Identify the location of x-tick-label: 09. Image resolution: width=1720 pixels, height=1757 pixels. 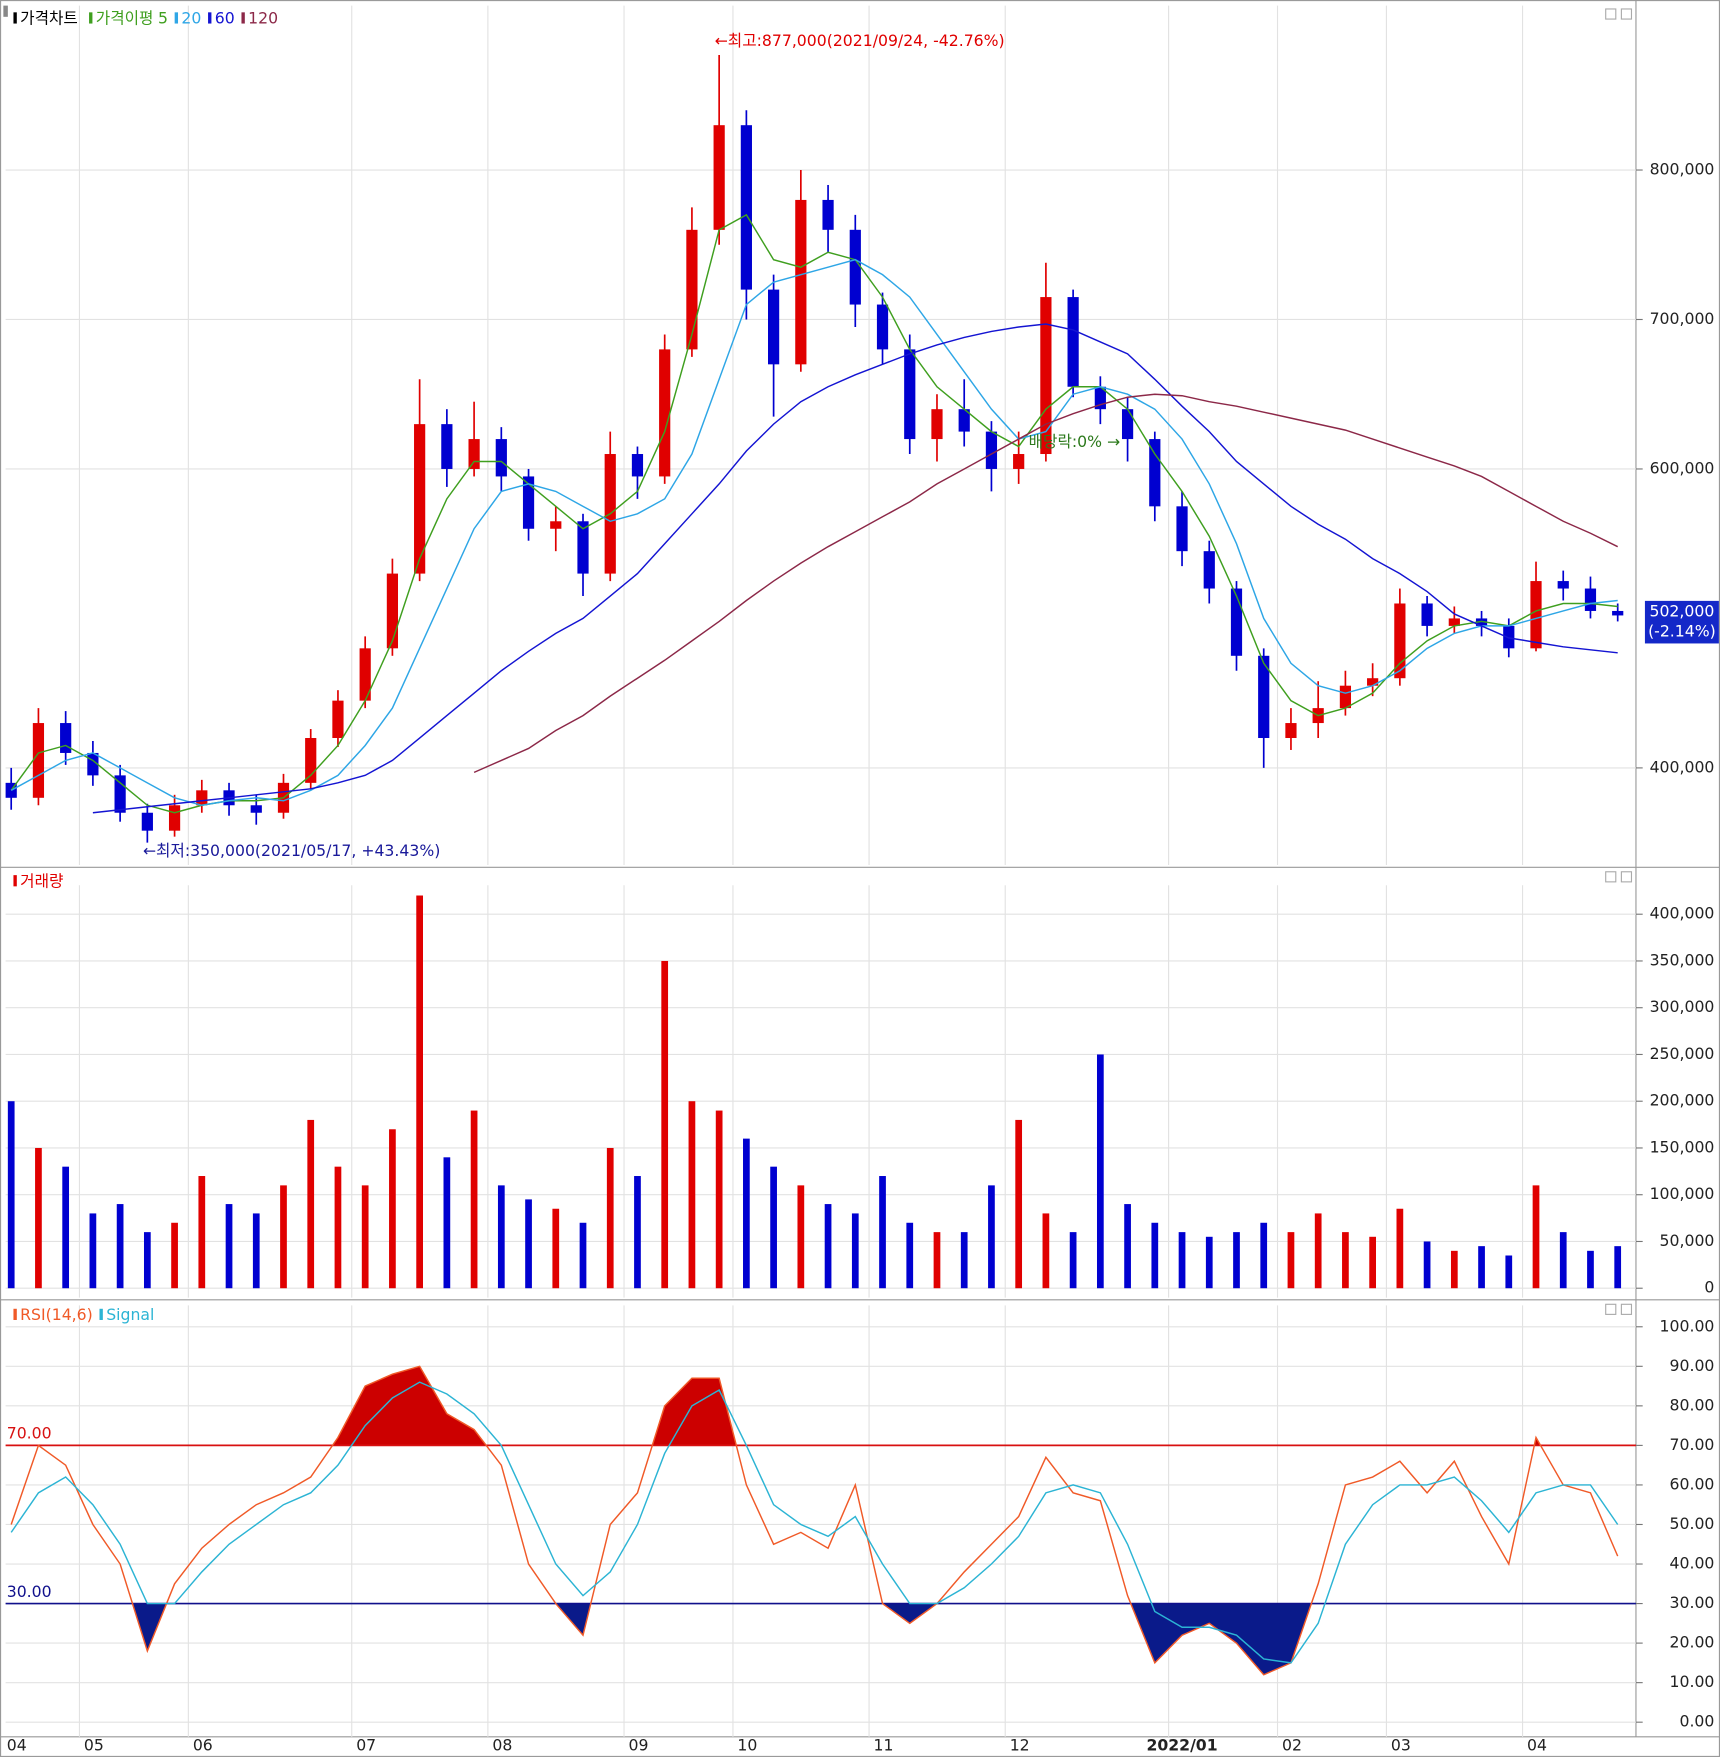
(639, 1744).